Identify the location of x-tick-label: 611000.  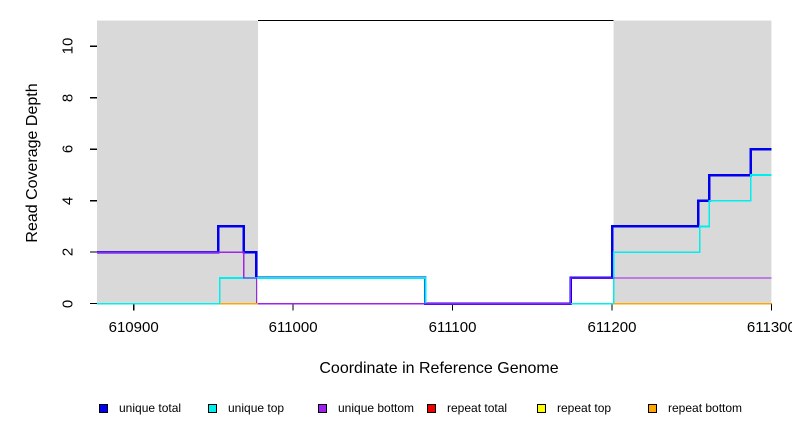
(293, 327).